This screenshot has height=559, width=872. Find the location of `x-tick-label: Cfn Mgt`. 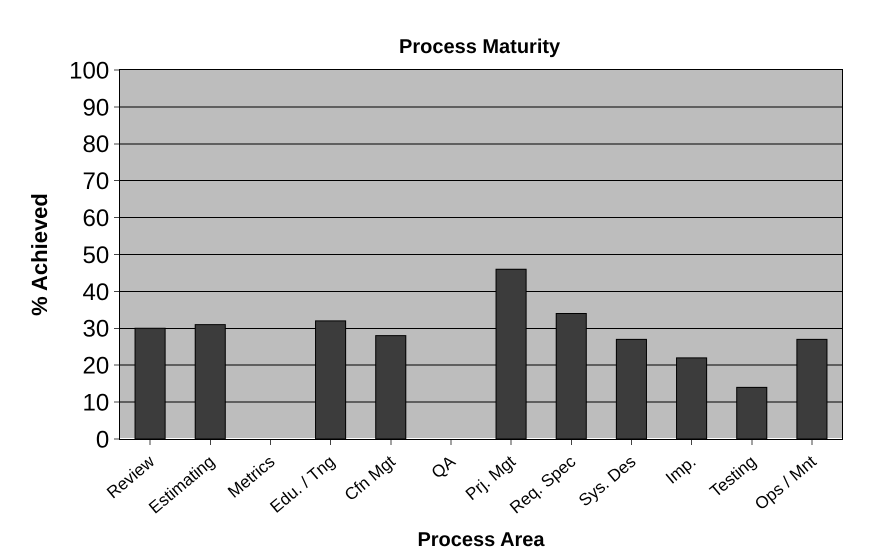

x-tick-label: Cfn Mgt is located at coordinates (369, 478).